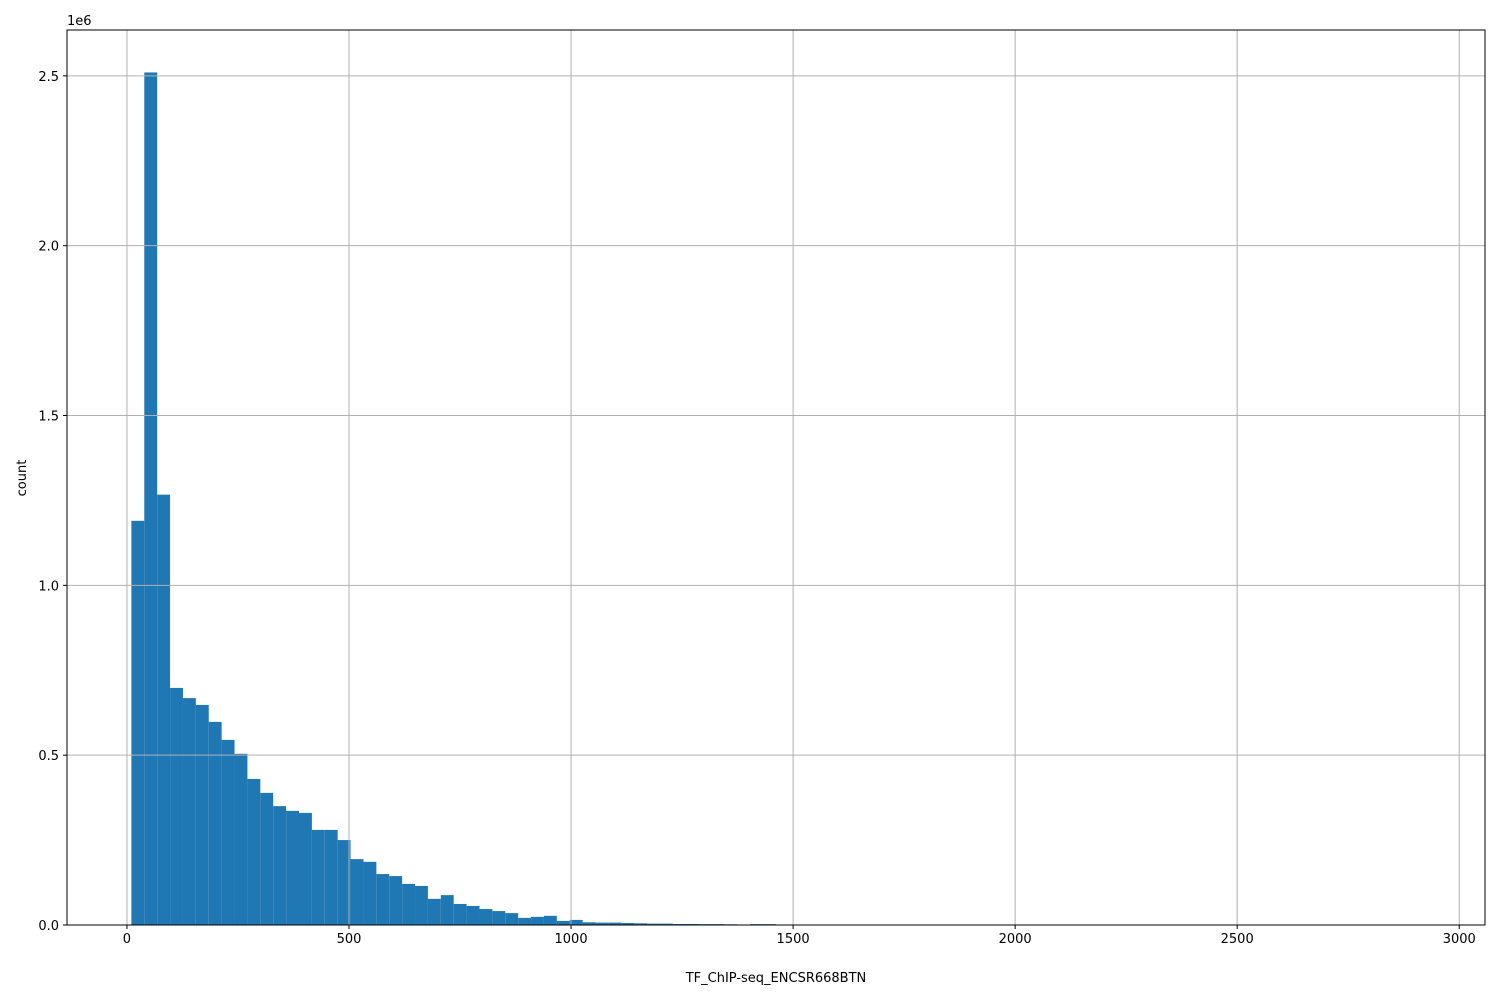 This screenshot has height=1004, width=1500. I want to click on x-tick-label: 3000, so click(1459, 939).